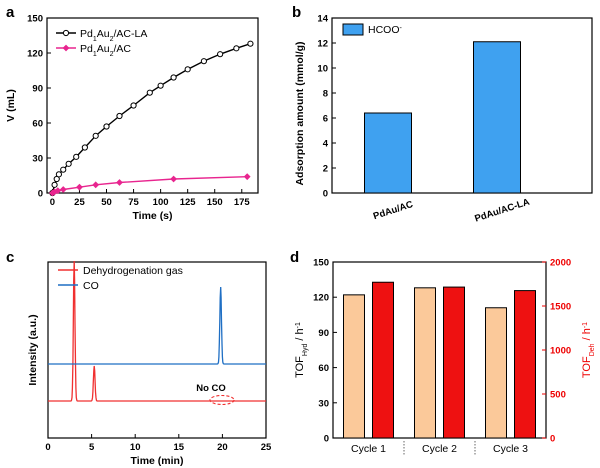 Image resolution: width=600 pixels, height=468 pixels. What do you see at coordinates (133, 202) in the screenshot?
I see `x-tick-label-a: 75` at bounding box center [133, 202].